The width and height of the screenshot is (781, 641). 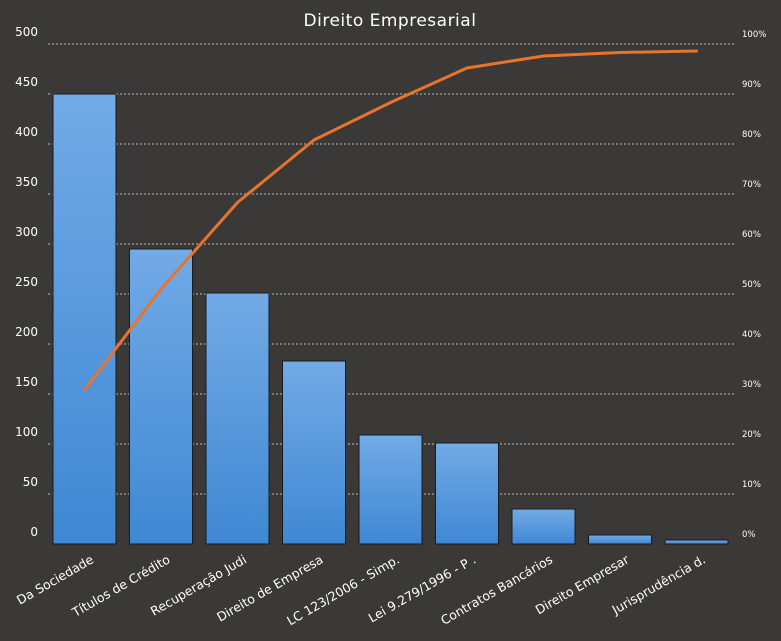 I want to click on y-tick-label: 0, so click(x=34, y=532).